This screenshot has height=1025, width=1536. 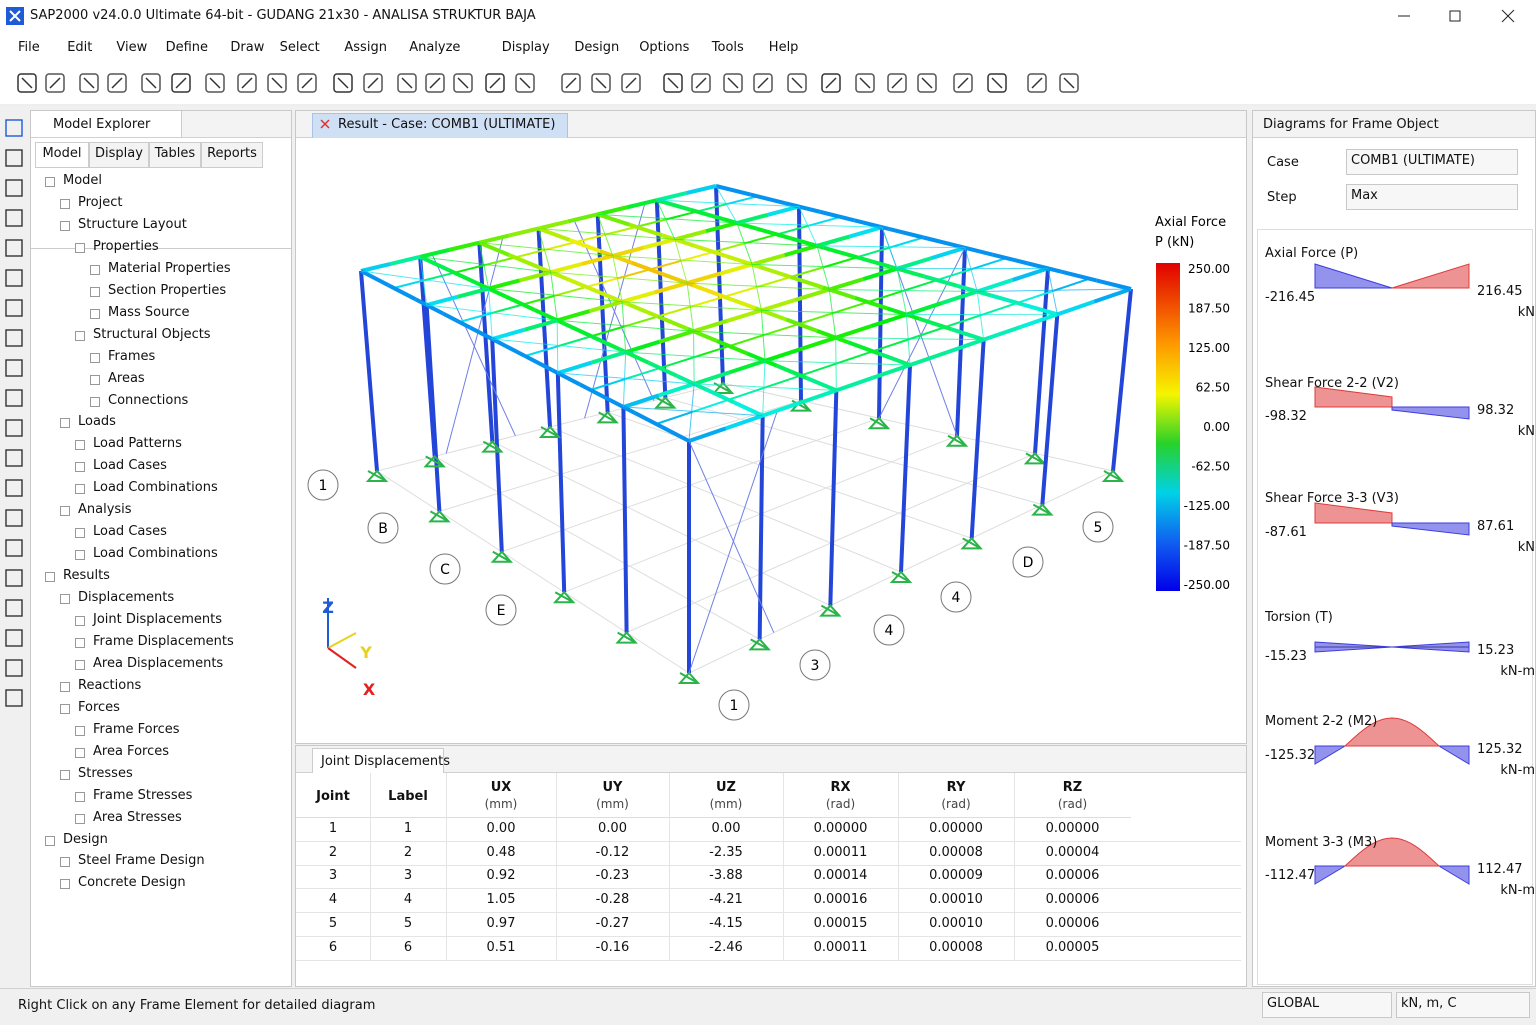 I want to click on tree-item: Frames, so click(x=131, y=356).